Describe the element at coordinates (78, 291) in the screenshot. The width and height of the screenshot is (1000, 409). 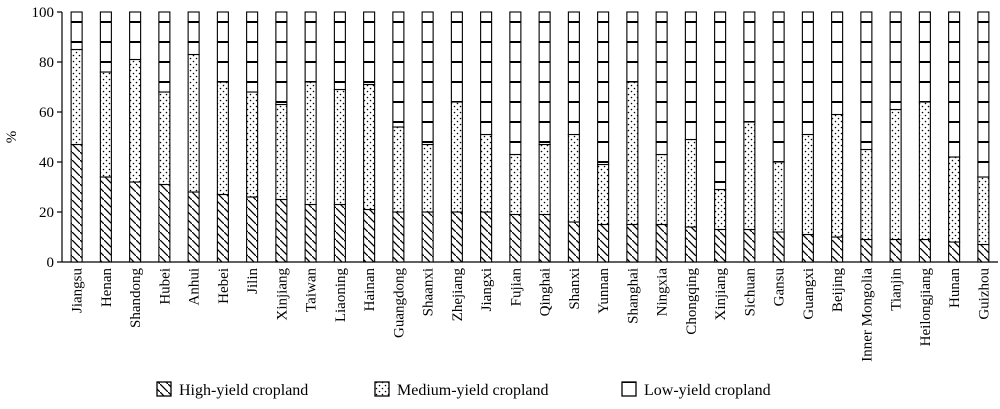
I see `category-label: Jiangsu` at that location.